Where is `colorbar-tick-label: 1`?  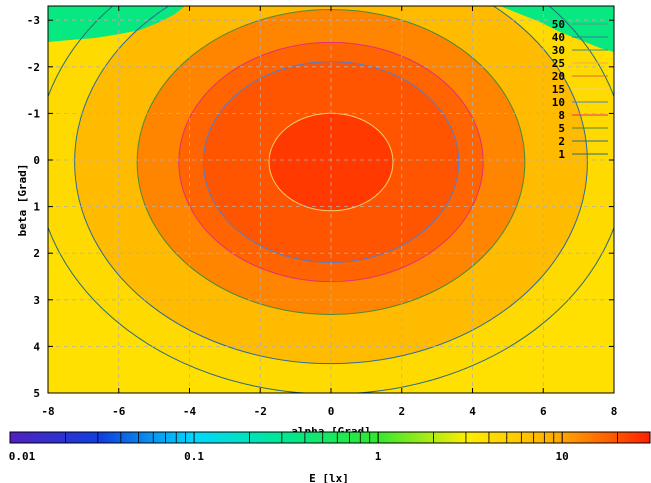
colorbar-tick-label: 1 is located at coordinates (378, 456).